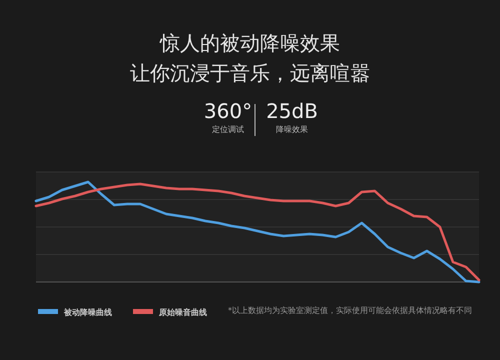  I want to click on text: 25dB, so click(292, 111).